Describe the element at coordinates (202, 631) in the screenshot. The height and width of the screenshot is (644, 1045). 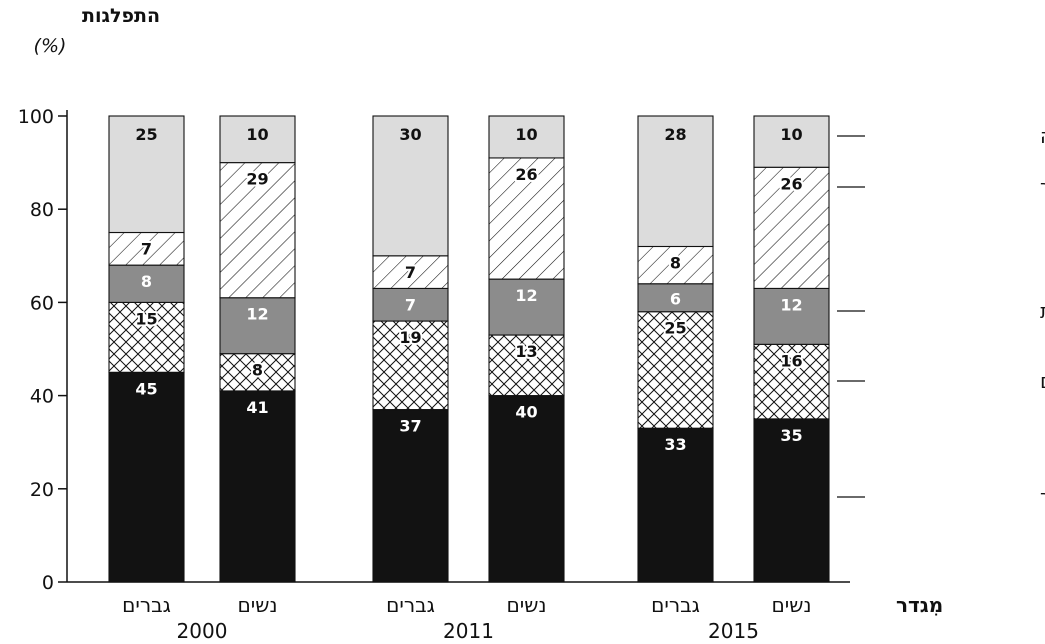
I see `x-group-year-label: 2000` at that location.